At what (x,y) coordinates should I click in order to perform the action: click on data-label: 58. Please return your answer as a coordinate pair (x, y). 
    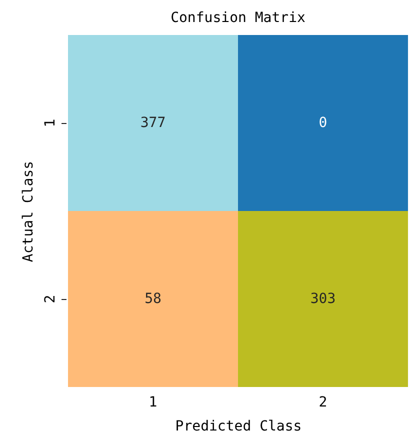
    Looking at the image, I should click on (153, 299).